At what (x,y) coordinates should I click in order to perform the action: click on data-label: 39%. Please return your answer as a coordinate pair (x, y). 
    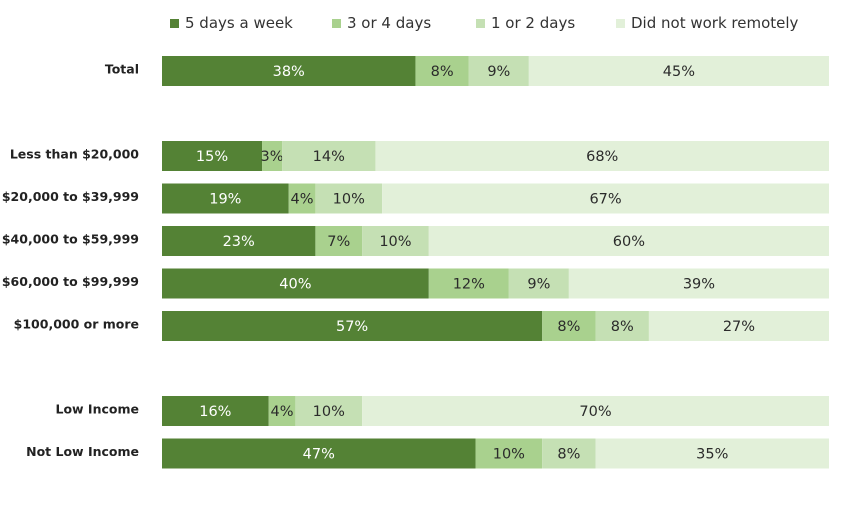
    Looking at the image, I should click on (699, 285).